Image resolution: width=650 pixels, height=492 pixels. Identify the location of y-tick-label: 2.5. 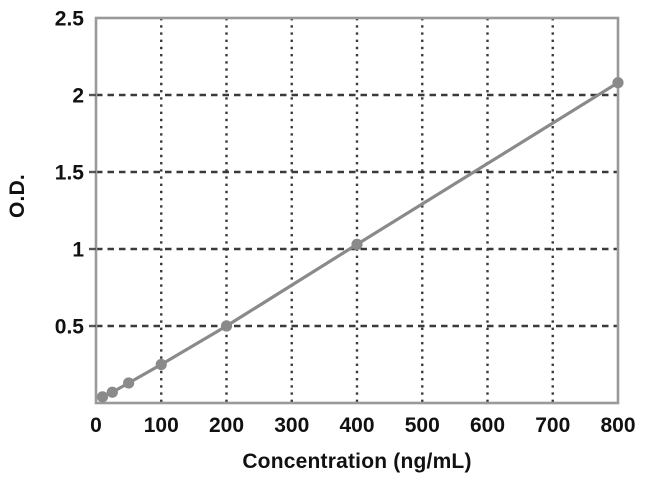
(70, 19).